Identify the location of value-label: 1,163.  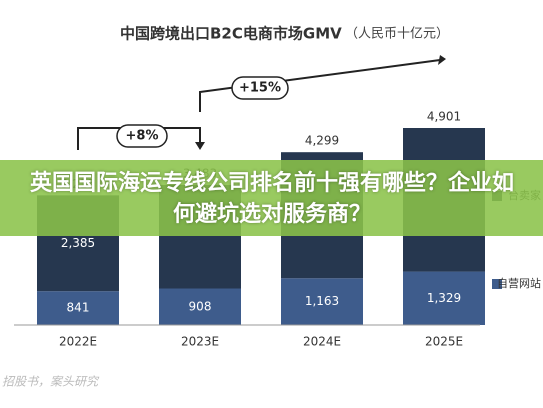
(322, 301).